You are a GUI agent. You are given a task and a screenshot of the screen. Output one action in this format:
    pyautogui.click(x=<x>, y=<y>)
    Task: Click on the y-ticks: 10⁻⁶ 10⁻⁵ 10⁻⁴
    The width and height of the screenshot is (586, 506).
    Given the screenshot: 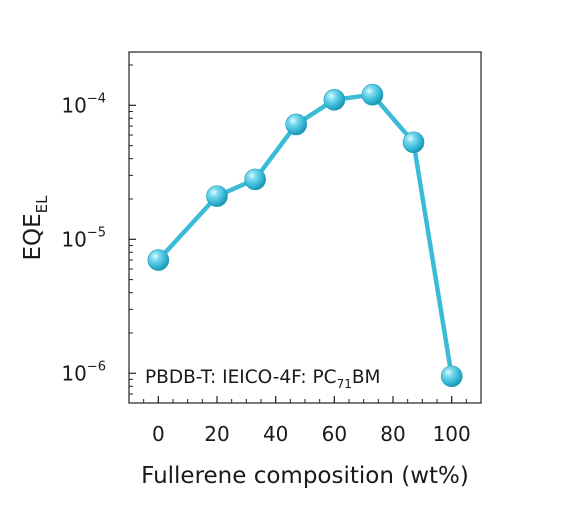 What is the action you would take?
    pyautogui.click(x=98, y=234)
    